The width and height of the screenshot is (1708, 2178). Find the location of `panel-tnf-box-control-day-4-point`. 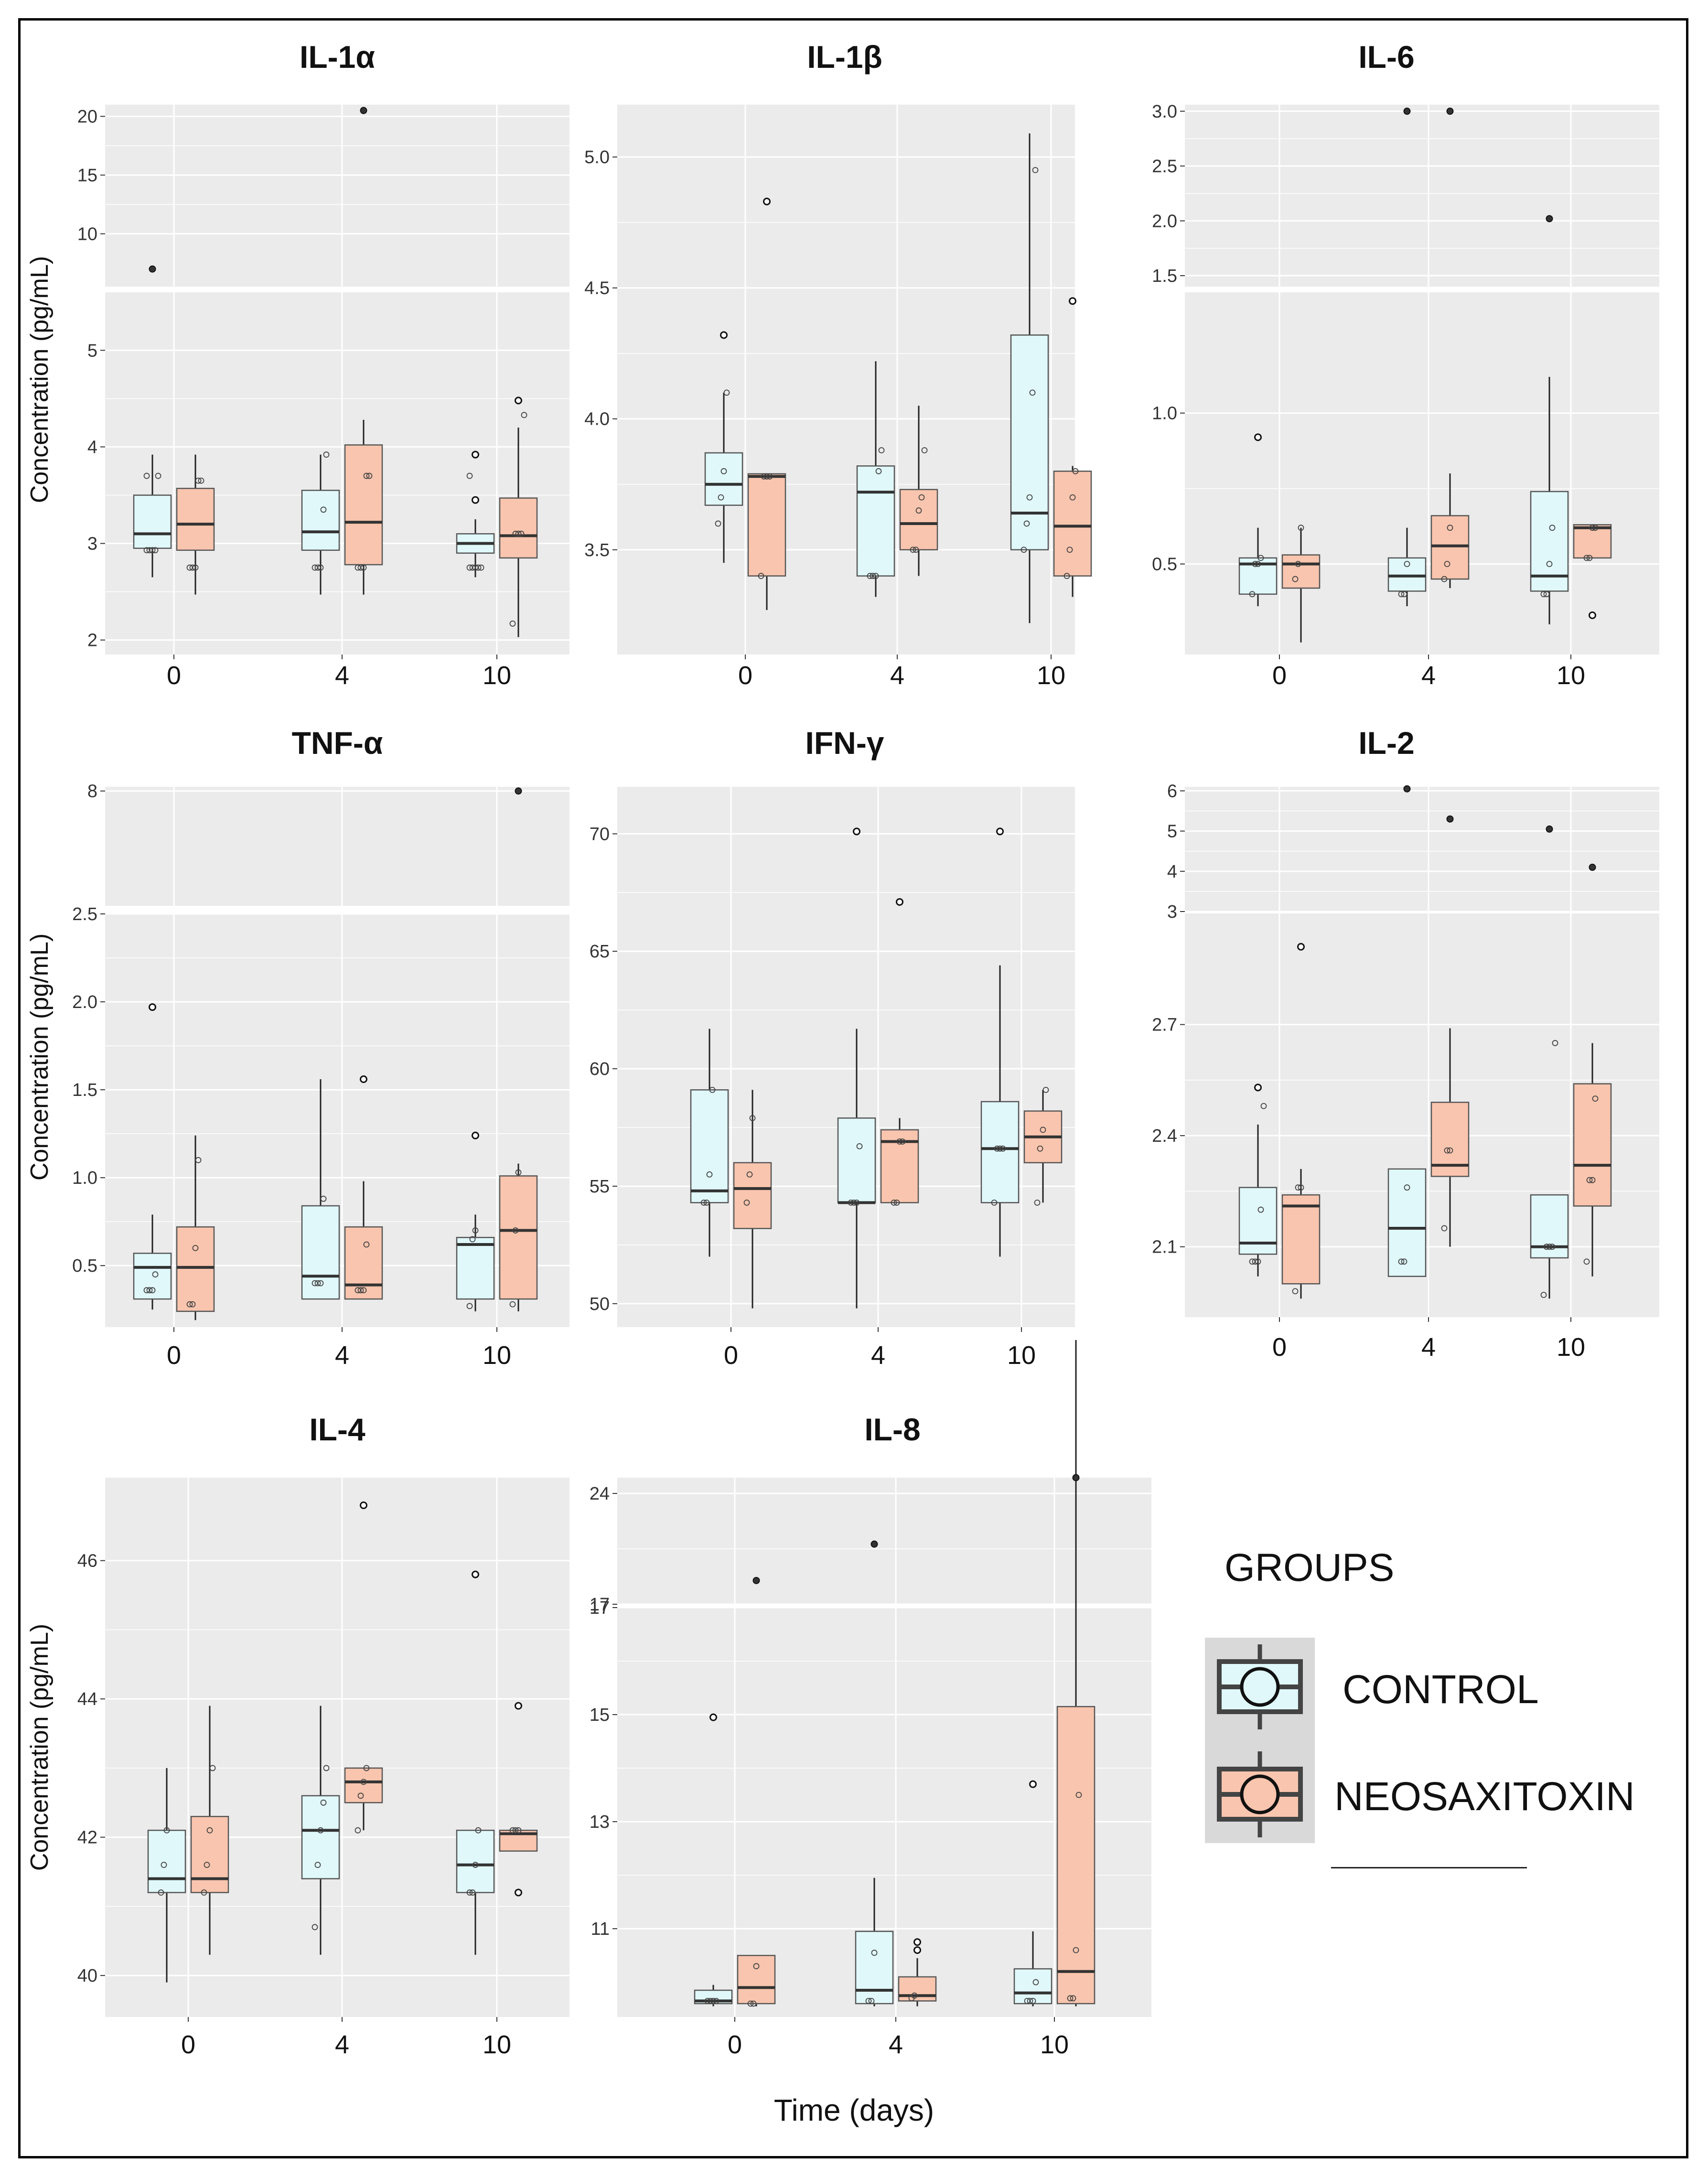

panel-tnf-box-control-day-4-point is located at coordinates (315, 1283).